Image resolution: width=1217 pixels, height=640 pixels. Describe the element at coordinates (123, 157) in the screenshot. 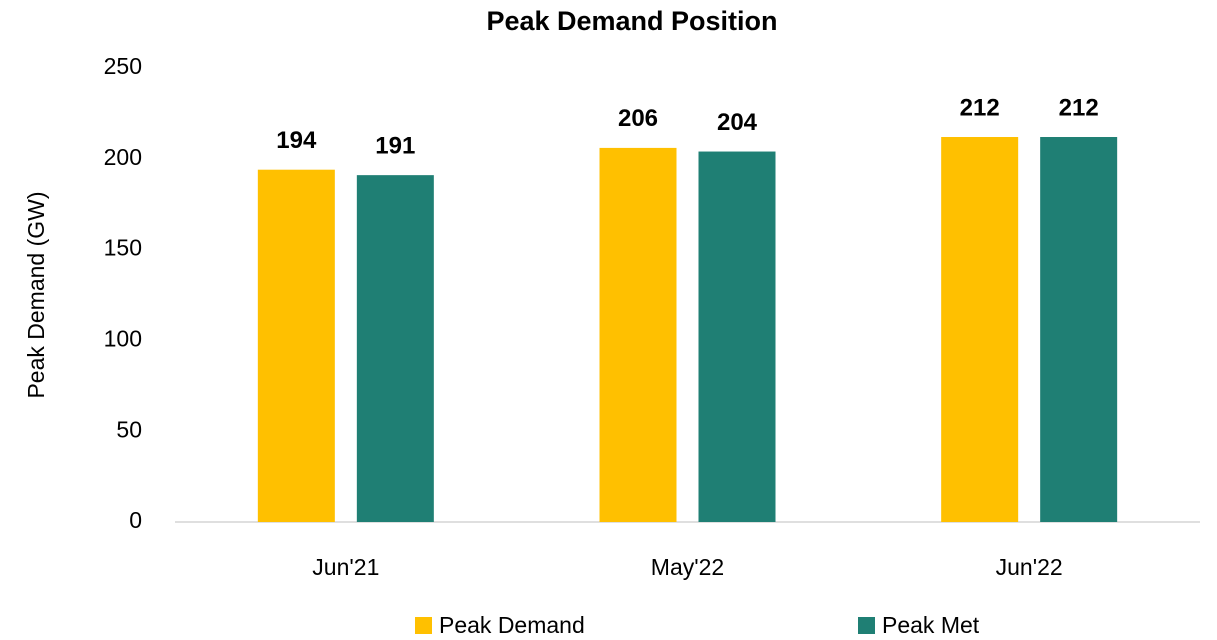

I see `y-tick-label: 200` at that location.